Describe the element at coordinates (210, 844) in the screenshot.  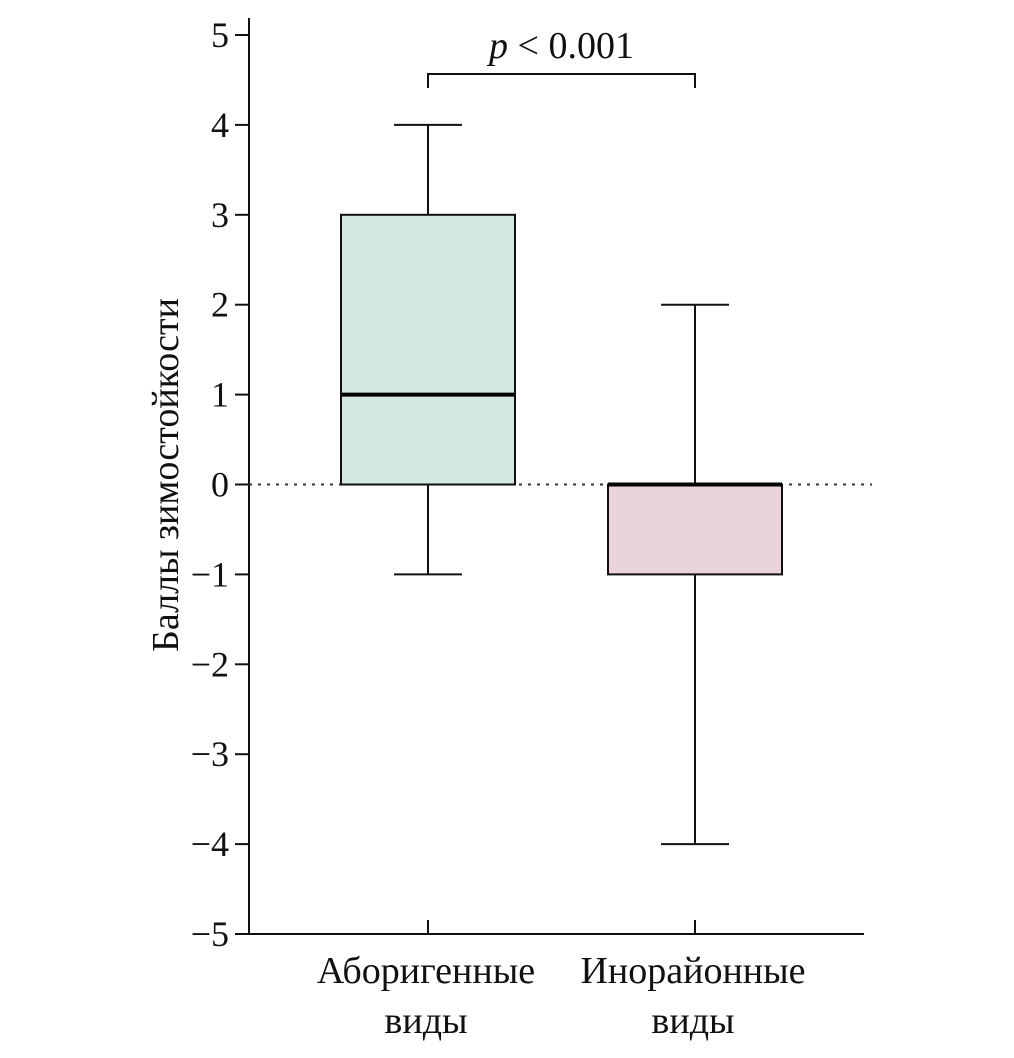
I see `y-tick-label: −4` at that location.